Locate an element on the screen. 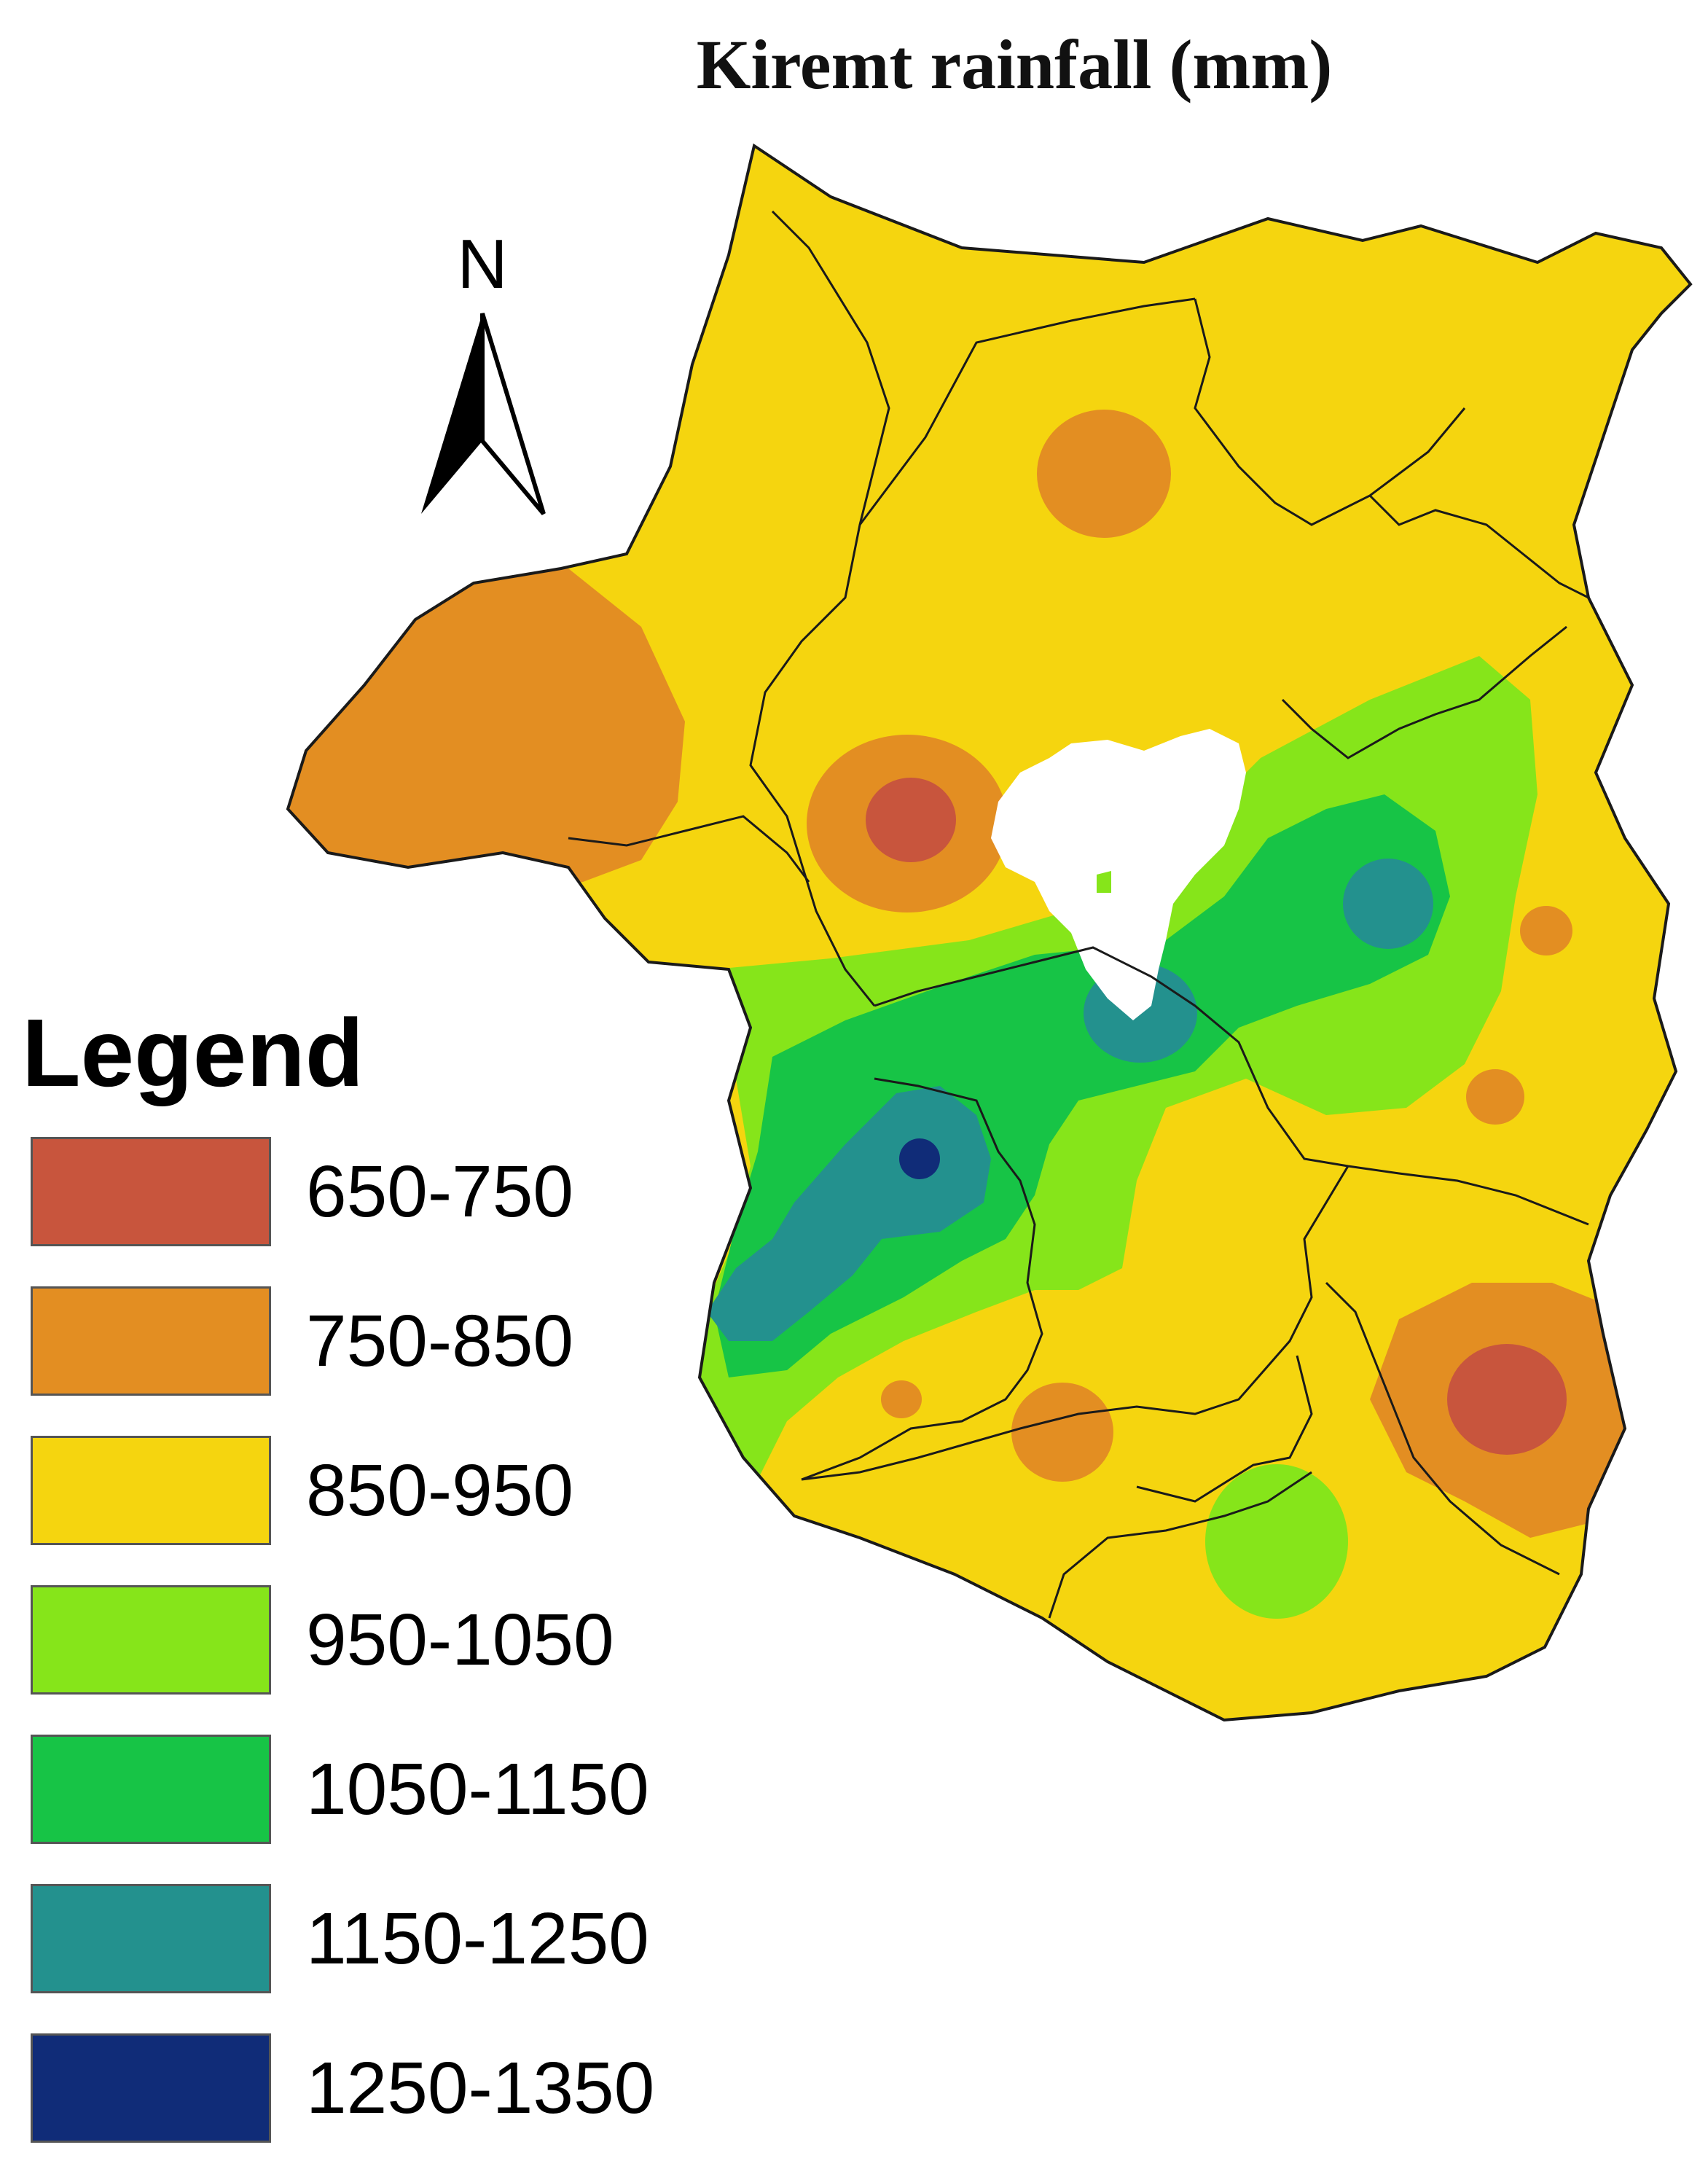  legend-item: 1150-1250 is located at coordinates (350, 1942).